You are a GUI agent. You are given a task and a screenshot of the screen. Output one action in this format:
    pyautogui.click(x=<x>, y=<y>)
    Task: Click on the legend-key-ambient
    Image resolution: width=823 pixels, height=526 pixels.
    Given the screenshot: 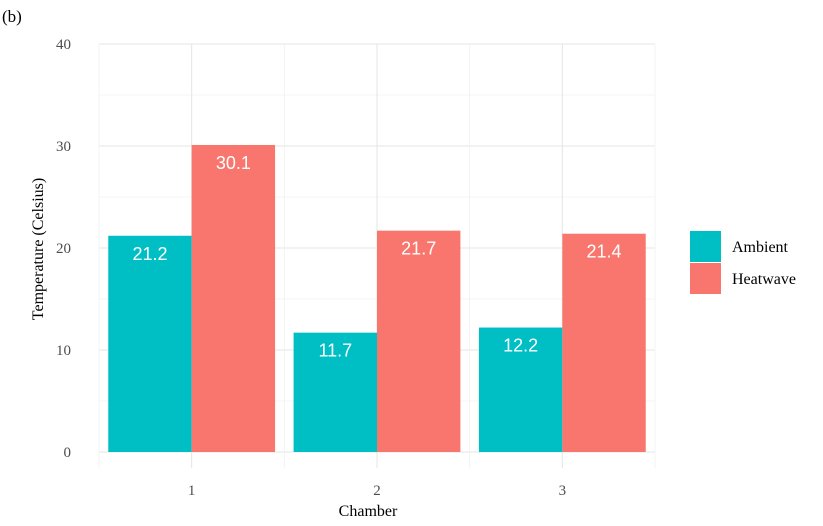 What is the action you would take?
    pyautogui.click(x=705, y=246)
    